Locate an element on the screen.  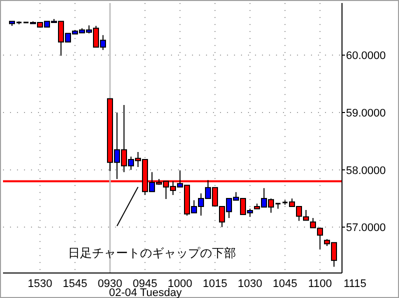
x-tick-label: 1530 is located at coordinates (40, 284).